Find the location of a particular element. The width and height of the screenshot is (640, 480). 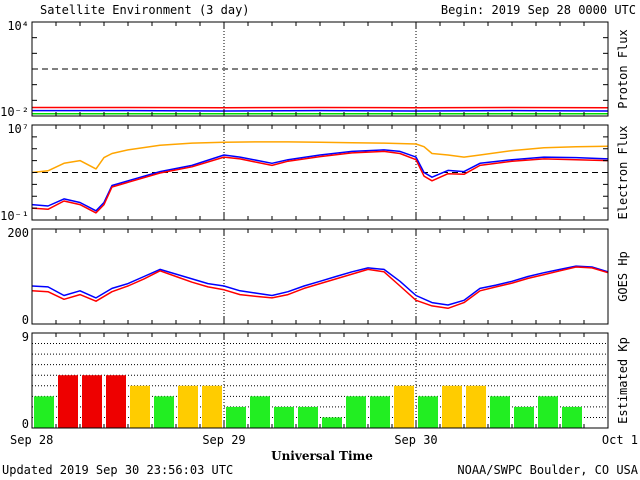

y-tick-label: 10⁻¹ is located at coordinates (14, 216).